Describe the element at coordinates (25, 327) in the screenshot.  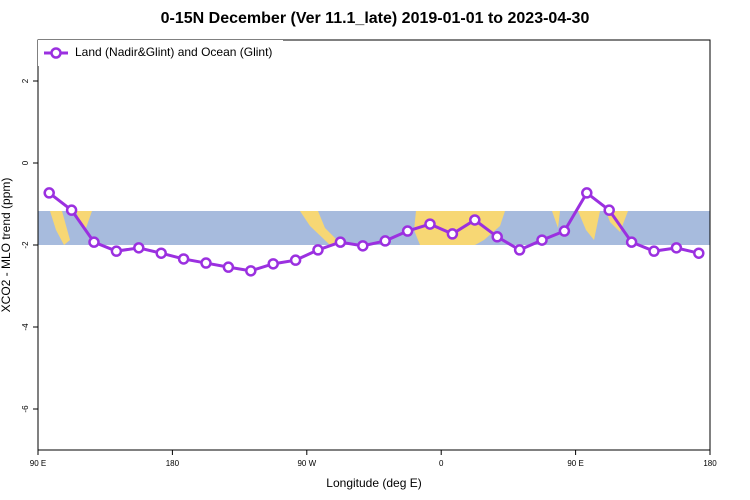
I see `y-tick-label: -4` at that location.